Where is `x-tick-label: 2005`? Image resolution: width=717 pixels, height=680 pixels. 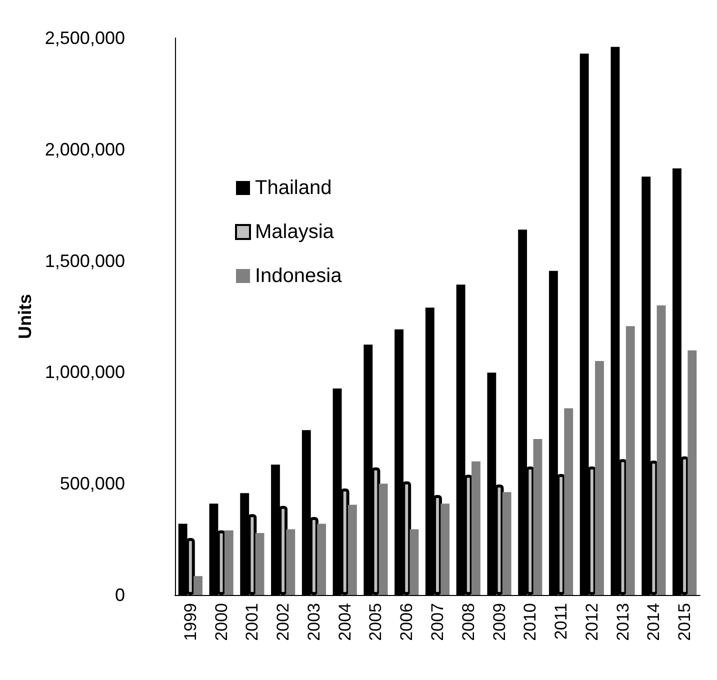
x-tick-label: 2005 is located at coordinates (376, 622).